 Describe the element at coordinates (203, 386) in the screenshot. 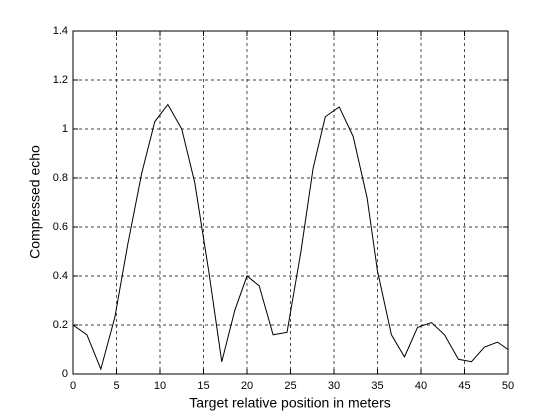

I see `x-tick-label: 15` at that location.